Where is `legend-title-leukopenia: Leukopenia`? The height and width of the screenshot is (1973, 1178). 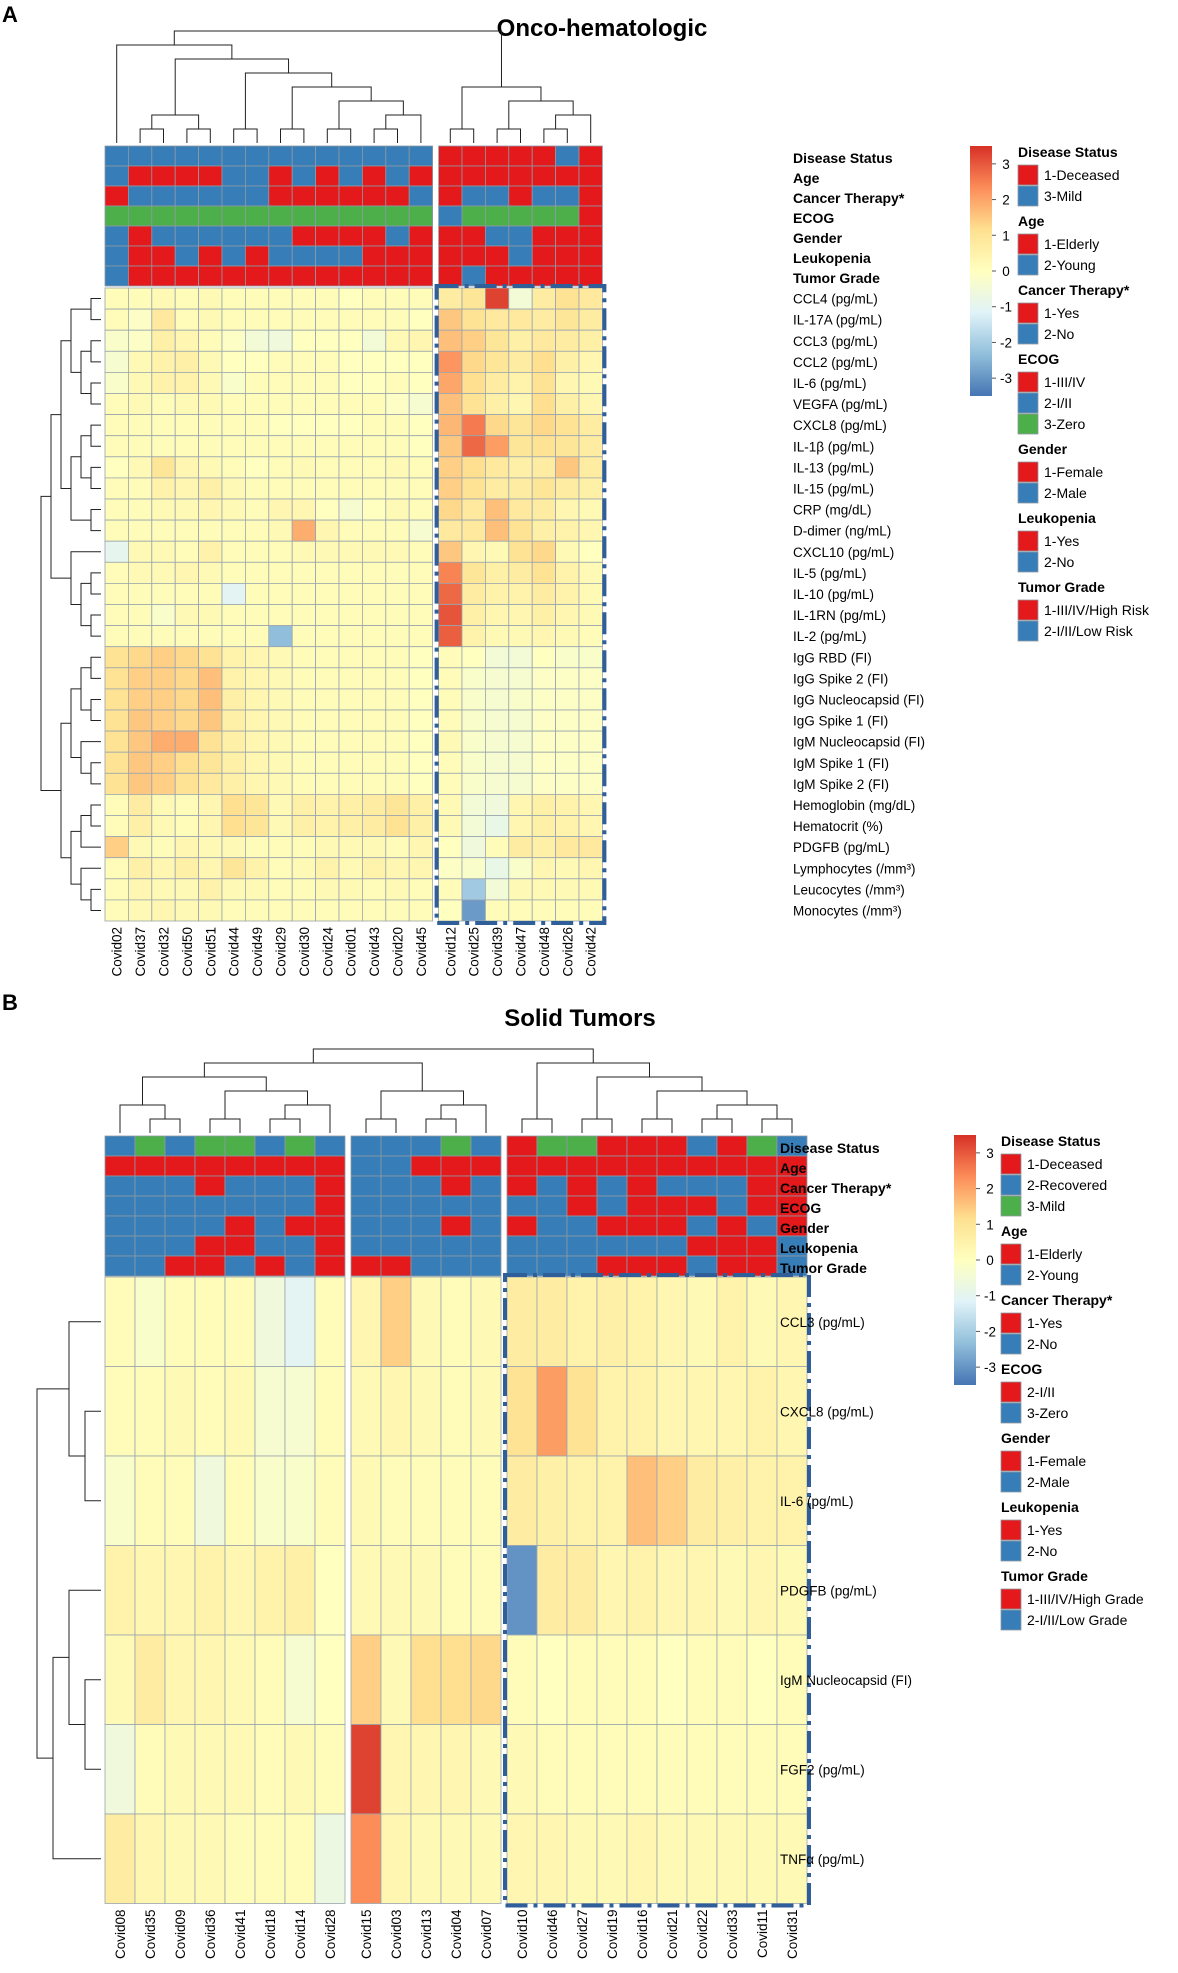
legend-title-leukopenia: Leukopenia is located at coordinates (1040, 1507).